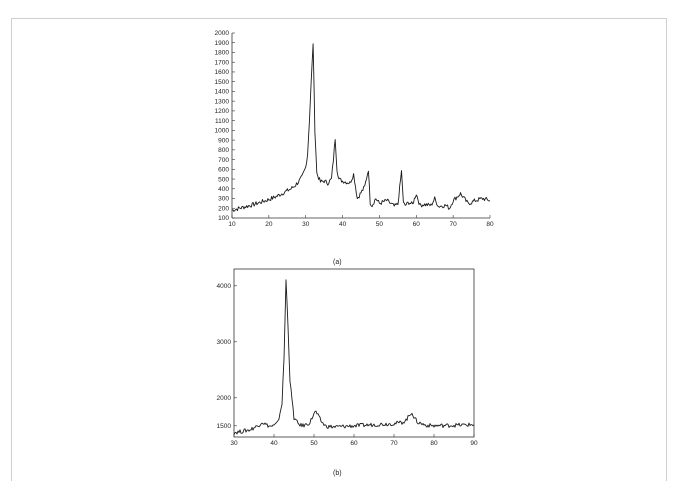 This screenshot has height=483, width=680. What do you see at coordinates (232, 224) in the screenshot?
I see `x-tick-label: 10` at bounding box center [232, 224].